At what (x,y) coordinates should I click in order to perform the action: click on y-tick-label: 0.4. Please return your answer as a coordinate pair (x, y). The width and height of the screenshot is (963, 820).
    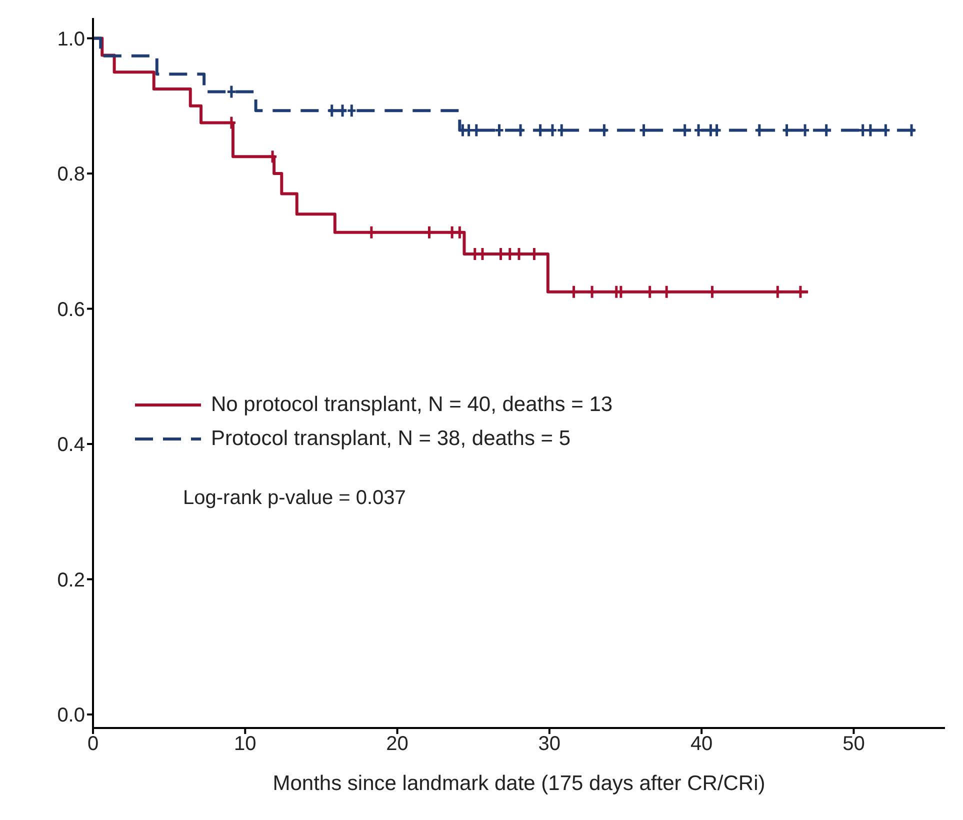
    Looking at the image, I should click on (71, 445).